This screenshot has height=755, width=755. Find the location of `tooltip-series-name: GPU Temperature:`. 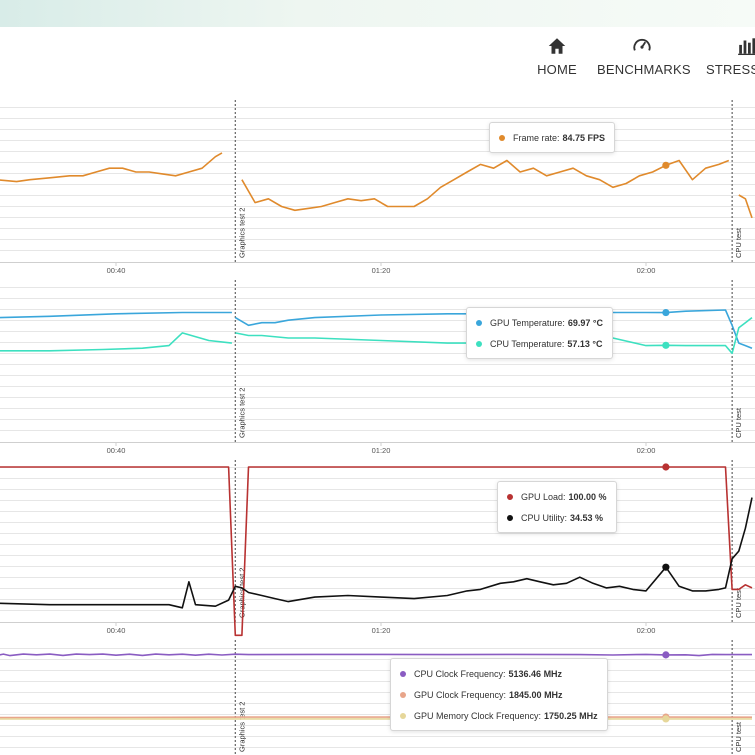

tooltip-series-name: GPU Temperature: is located at coordinates (527, 322).